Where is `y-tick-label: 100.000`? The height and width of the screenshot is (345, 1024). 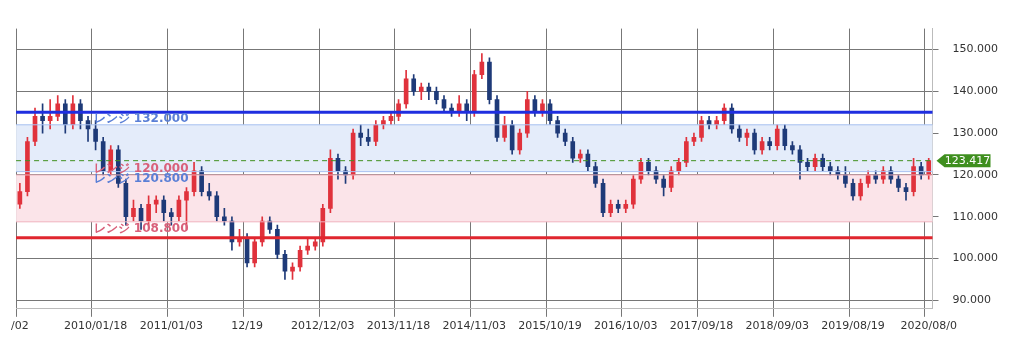
y-tick-label: 100.000 is located at coordinates (975, 258).